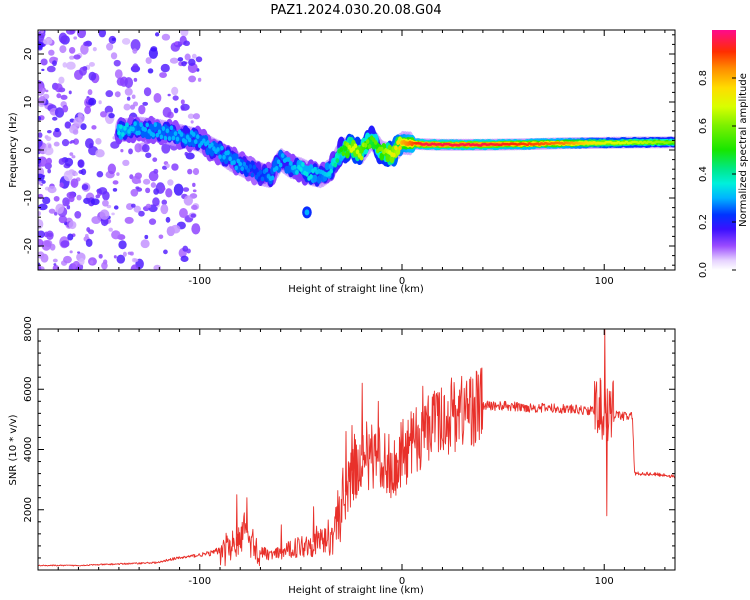  What do you see at coordinates (355, 10) in the screenshot?
I see `figure-title: PAZ1.2024.030.20.08.G04` at bounding box center [355, 10].